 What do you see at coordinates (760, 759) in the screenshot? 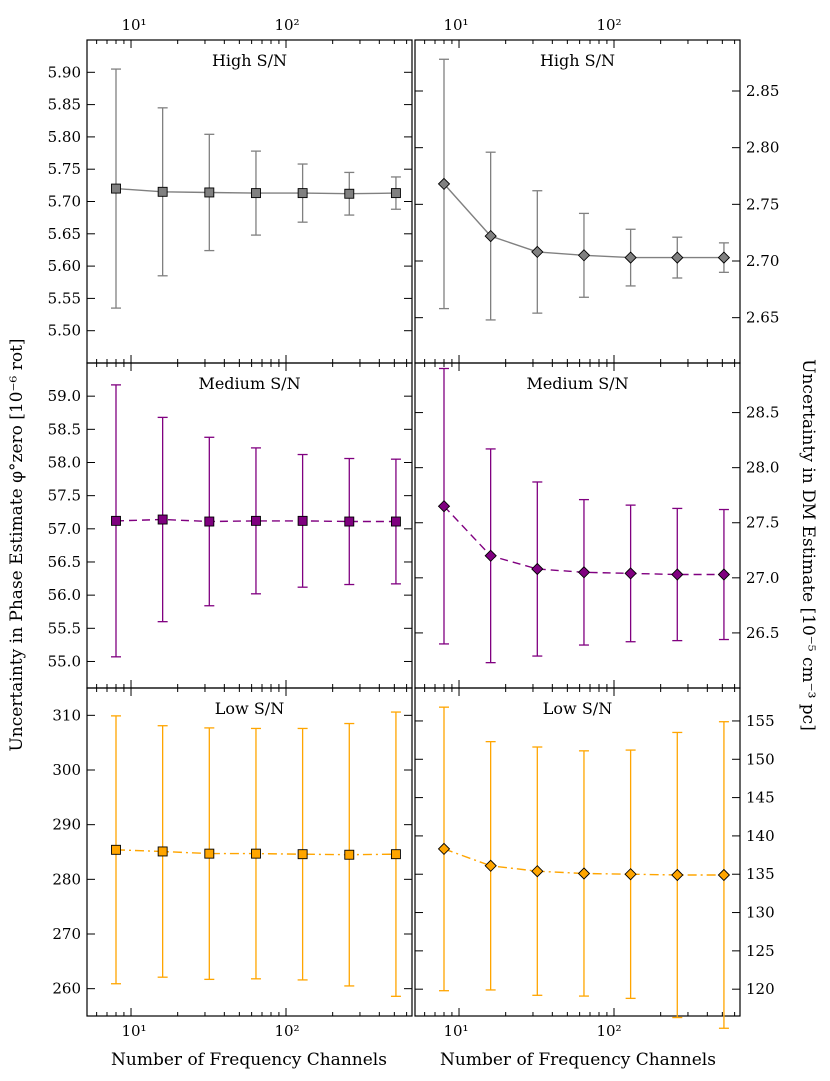
I see `y-tick-label: 150` at bounding box center [760, 759].